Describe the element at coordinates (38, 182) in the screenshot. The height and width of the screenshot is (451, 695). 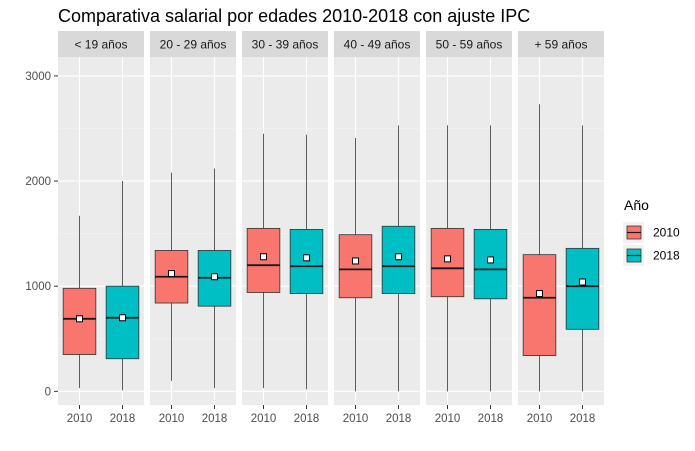
I see `y-tick-label: 2000` at that location.